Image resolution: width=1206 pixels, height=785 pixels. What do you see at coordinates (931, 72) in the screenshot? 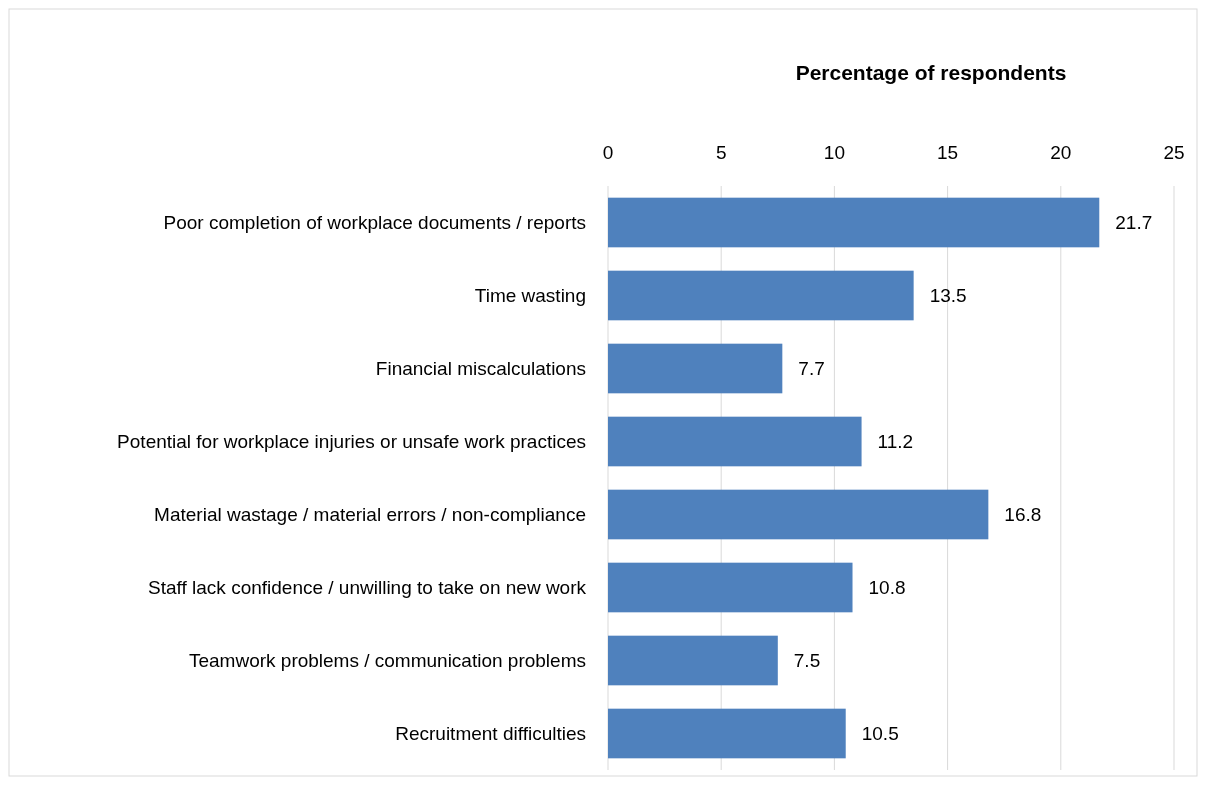
I see `x-axis-title: Percentage of respondents` at bounding box center [931, 72].